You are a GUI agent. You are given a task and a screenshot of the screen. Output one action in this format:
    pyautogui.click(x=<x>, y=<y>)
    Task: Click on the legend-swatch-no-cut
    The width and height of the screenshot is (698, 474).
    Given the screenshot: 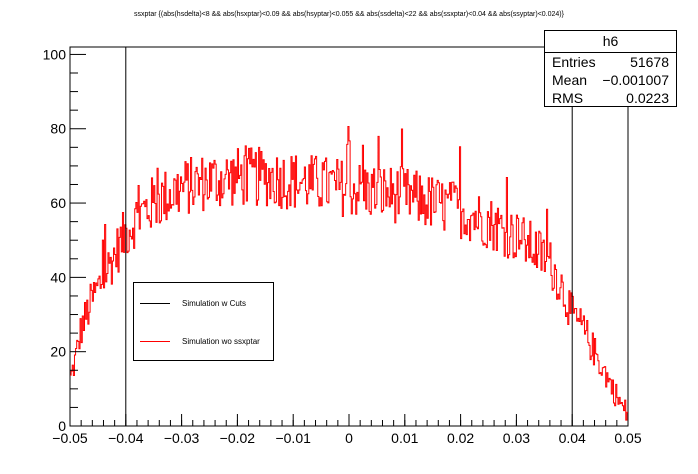 What is the action you would take?
    pyautogui.click(x=155, y=341)
    